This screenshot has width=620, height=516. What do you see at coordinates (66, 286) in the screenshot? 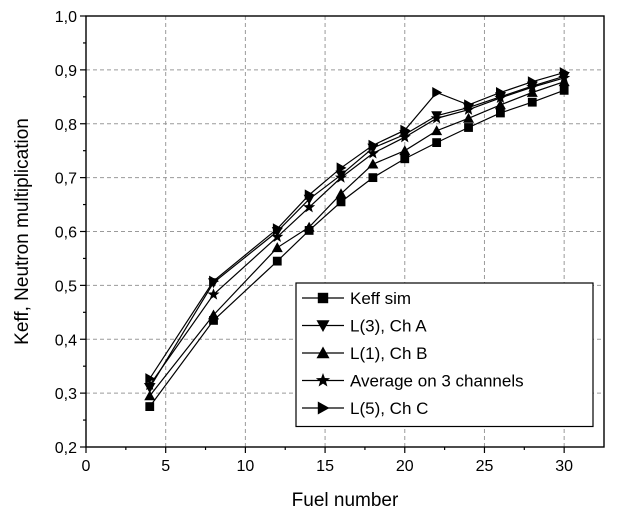
I see `y-tick-label: 0,5` at bounding box center [66, 286].